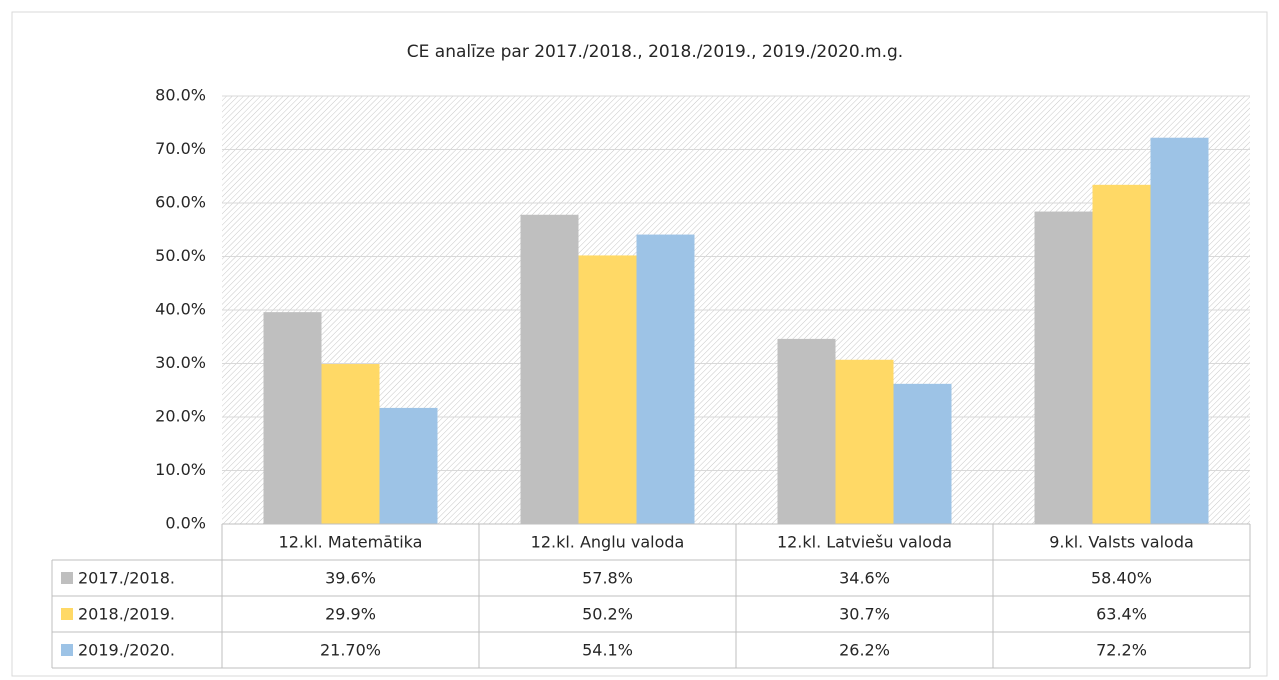  Describe the element at coordinates (864, 542) in the screenshot. I see `x-tick-label: 12.kl. Latviešu valoda` at that location.